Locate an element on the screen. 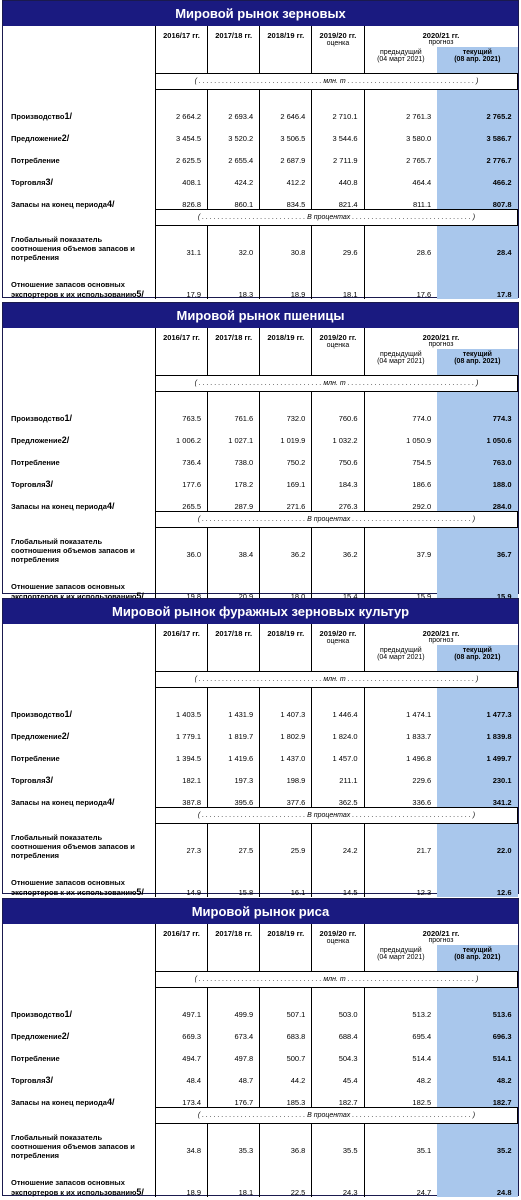 The width and height of the screenshot is (521, 1200). value-cell: 197.3 is located at coordinates (233, 774).